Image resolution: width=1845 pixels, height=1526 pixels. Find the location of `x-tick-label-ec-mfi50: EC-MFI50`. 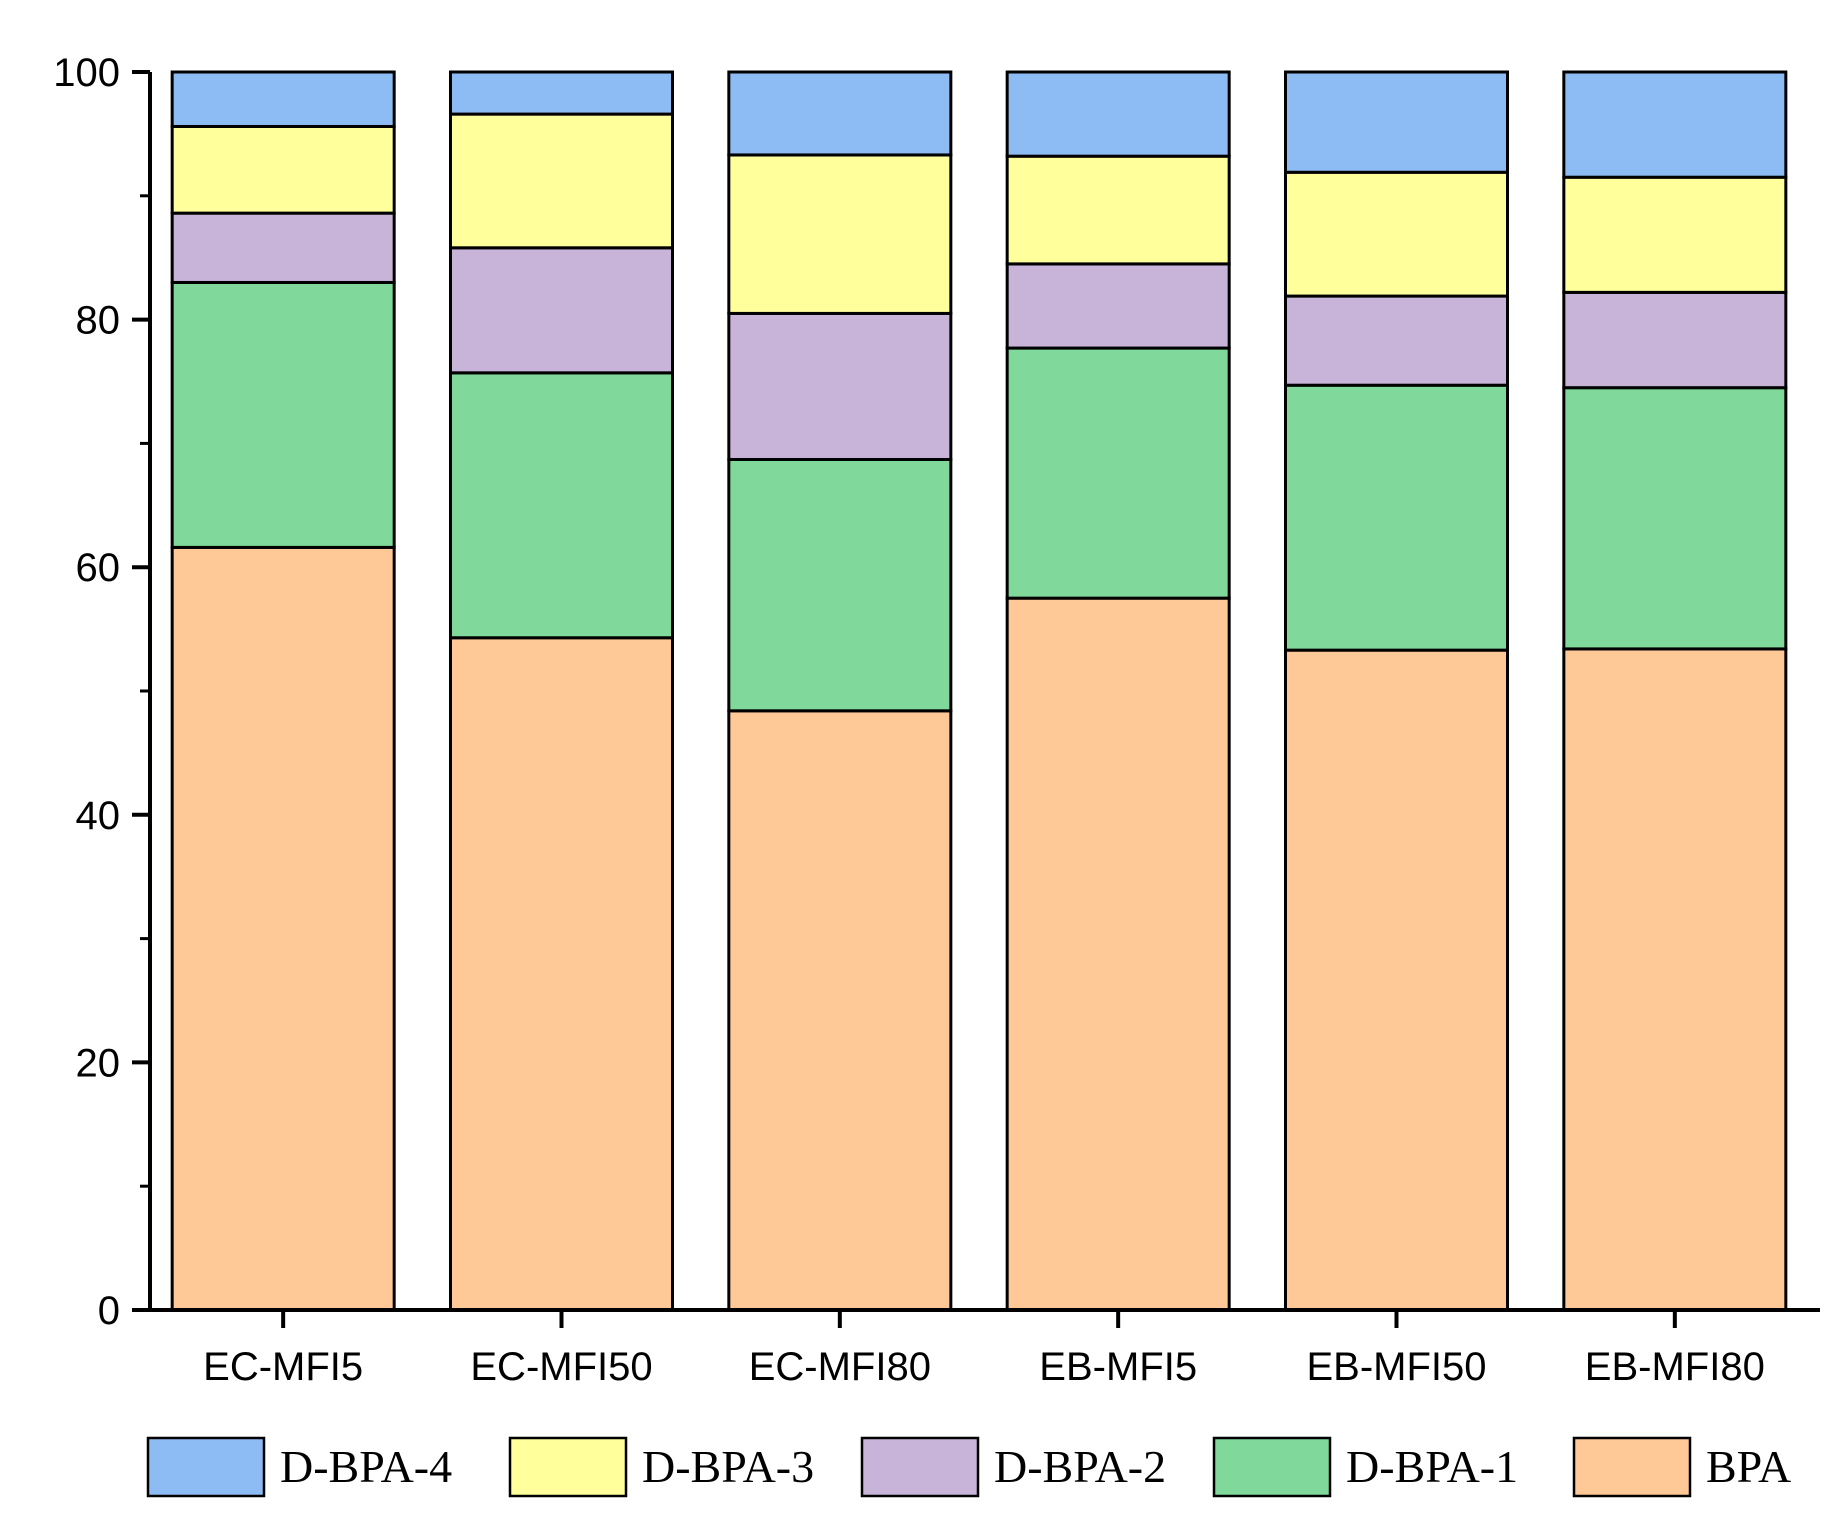

x-tick-label-ec-mfi50: EC-MFI50 is located at coordinates (561, 1367).